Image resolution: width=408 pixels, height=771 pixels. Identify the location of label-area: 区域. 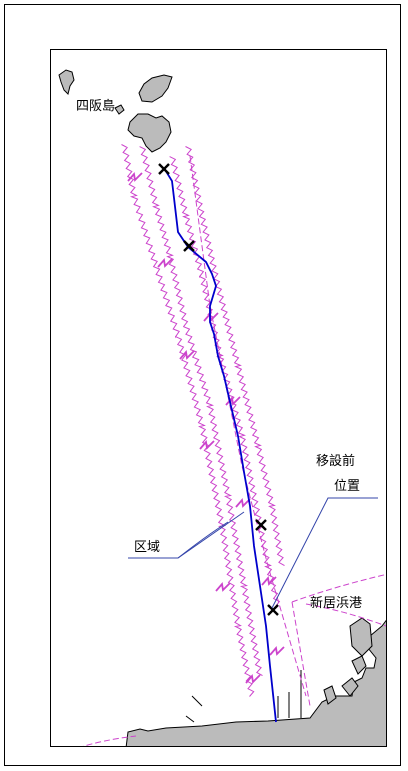
(147, 547).